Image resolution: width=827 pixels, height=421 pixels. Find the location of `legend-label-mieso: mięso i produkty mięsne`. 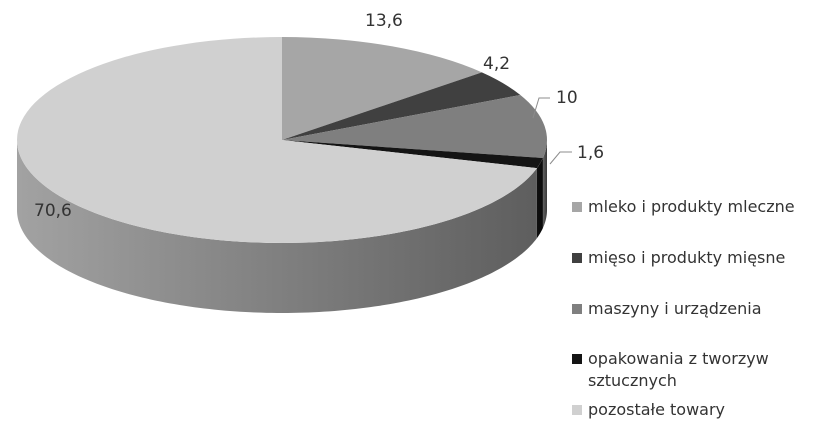

legend-label-mieso: mięso i produkty mięsne is located at coordinates (687, 257).